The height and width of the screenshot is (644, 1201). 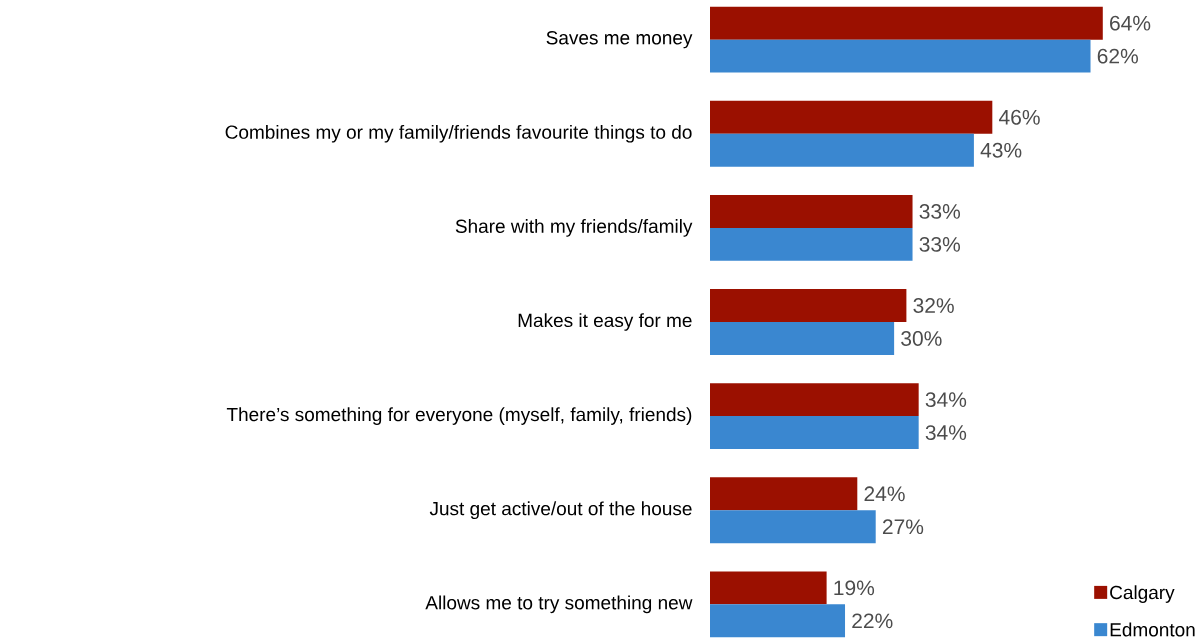 What do you see at coordinates (605, 322) in the screenshot?
I see `y-tick-label: Makes it easy for me` at bounding box center [605, 322].